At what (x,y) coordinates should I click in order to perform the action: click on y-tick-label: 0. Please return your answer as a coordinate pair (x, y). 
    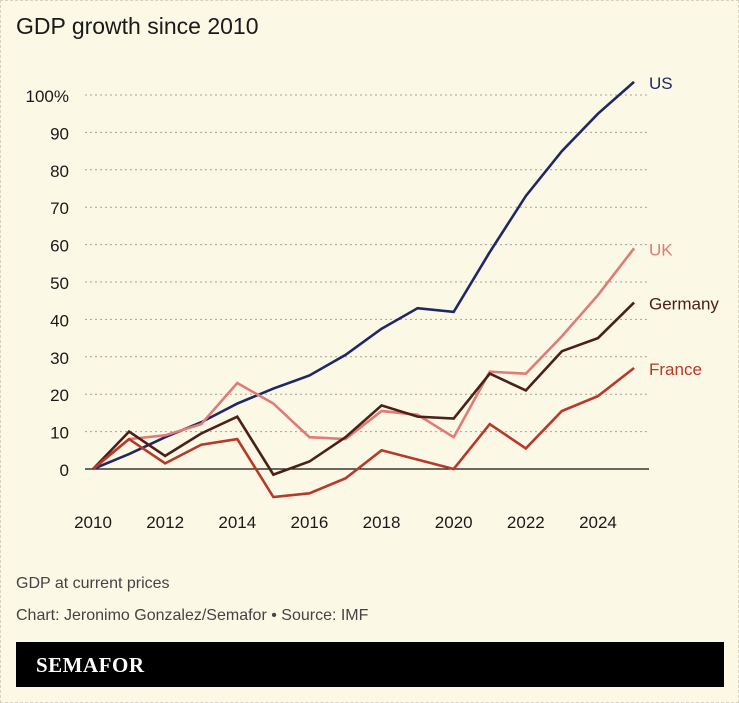
    Looking at the image, I should click on (64, 470).